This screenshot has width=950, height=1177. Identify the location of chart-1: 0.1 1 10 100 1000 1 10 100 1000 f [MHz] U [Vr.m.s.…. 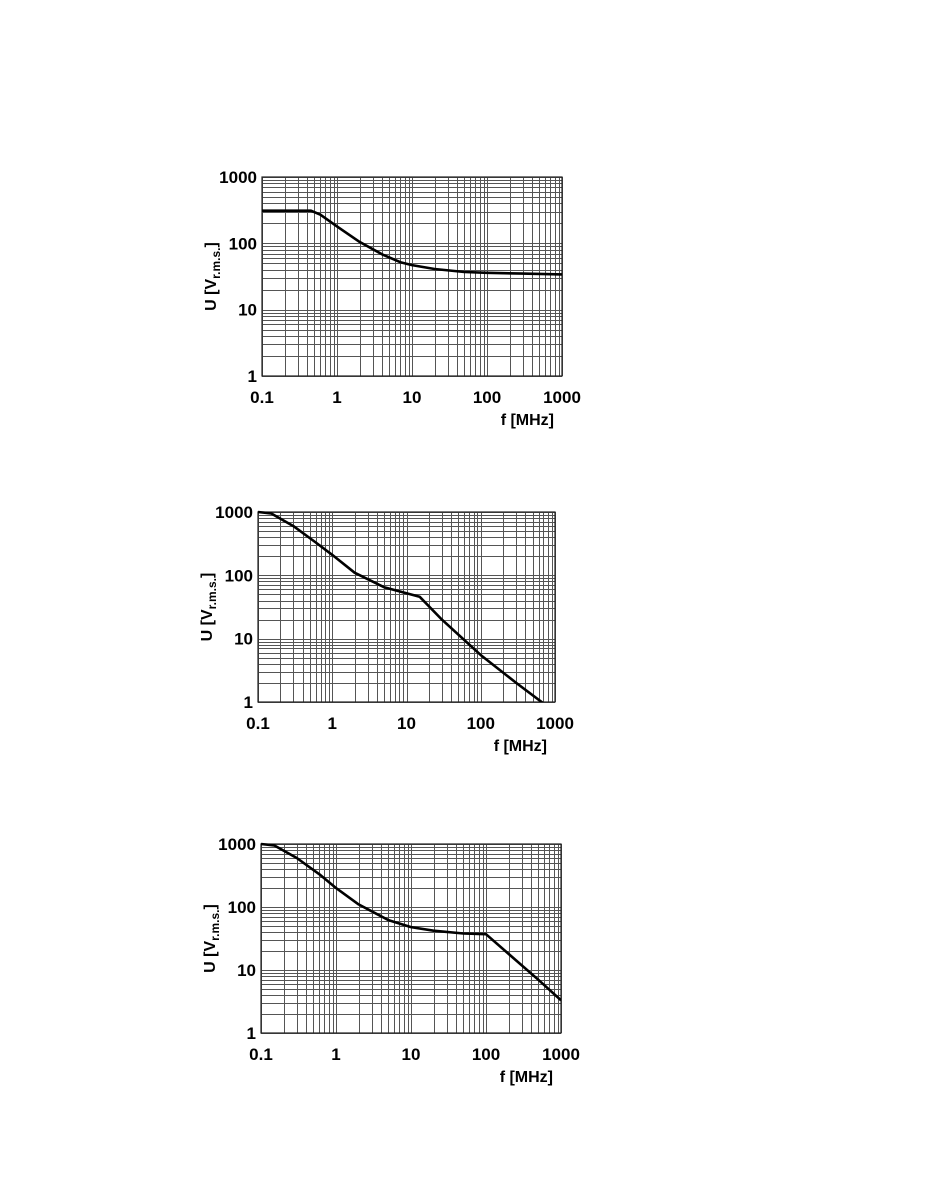
(392, 298).